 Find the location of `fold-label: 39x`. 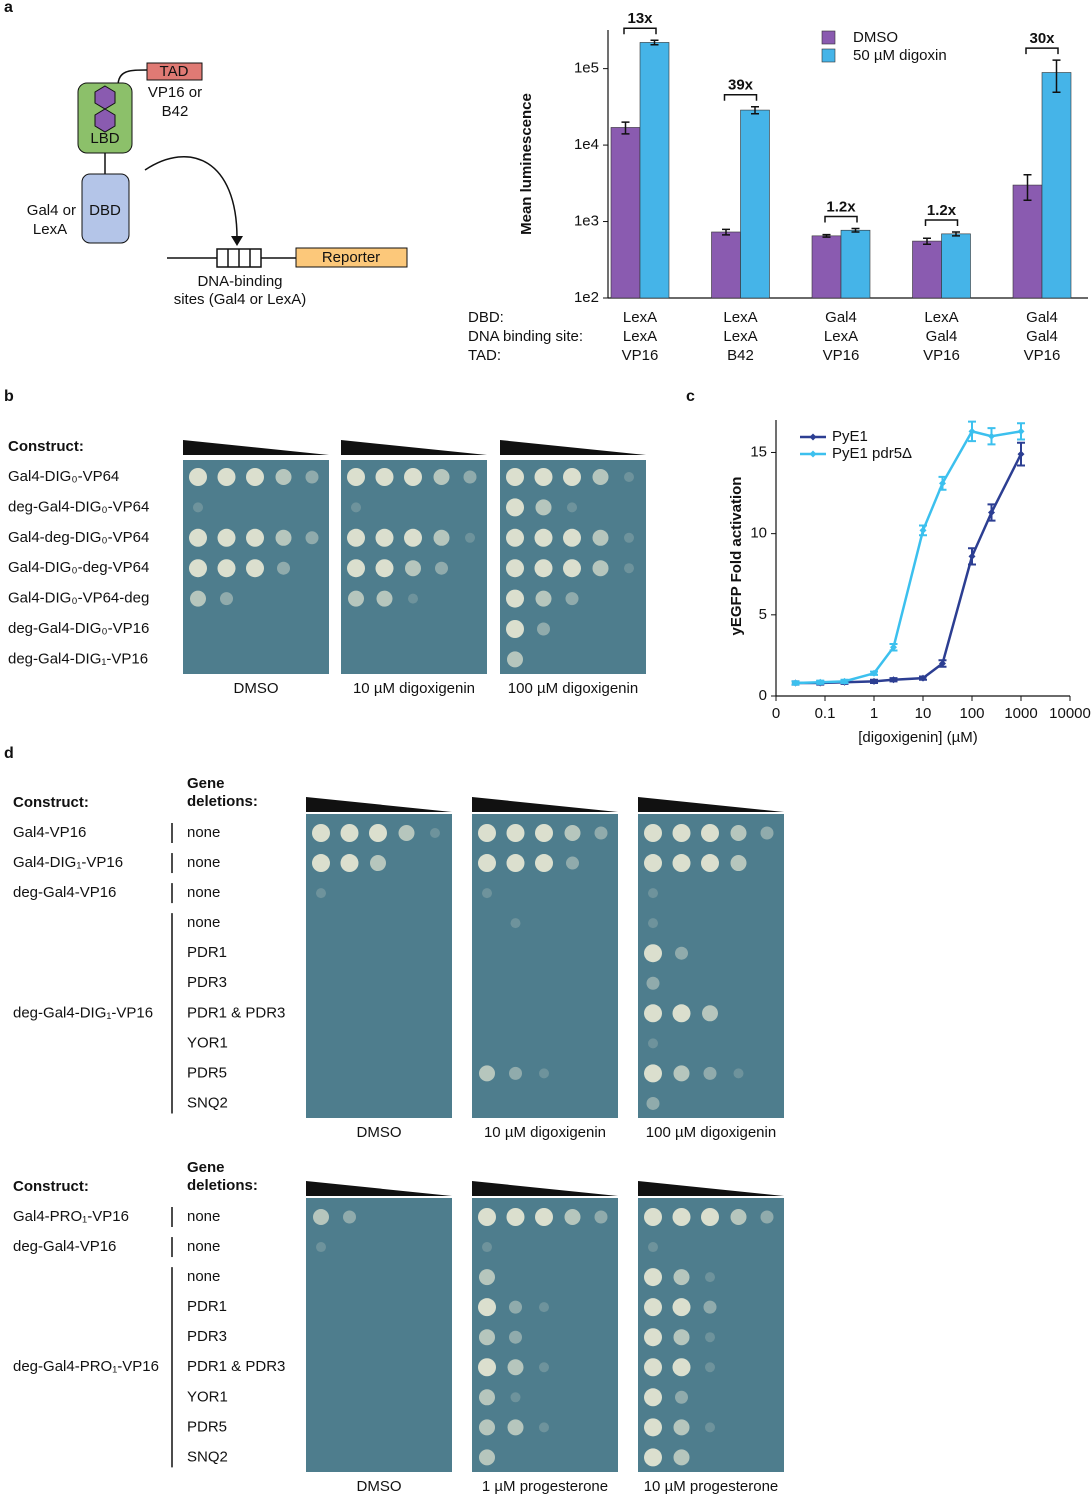

fold-label: 39x is located at coordinates (741, 85).